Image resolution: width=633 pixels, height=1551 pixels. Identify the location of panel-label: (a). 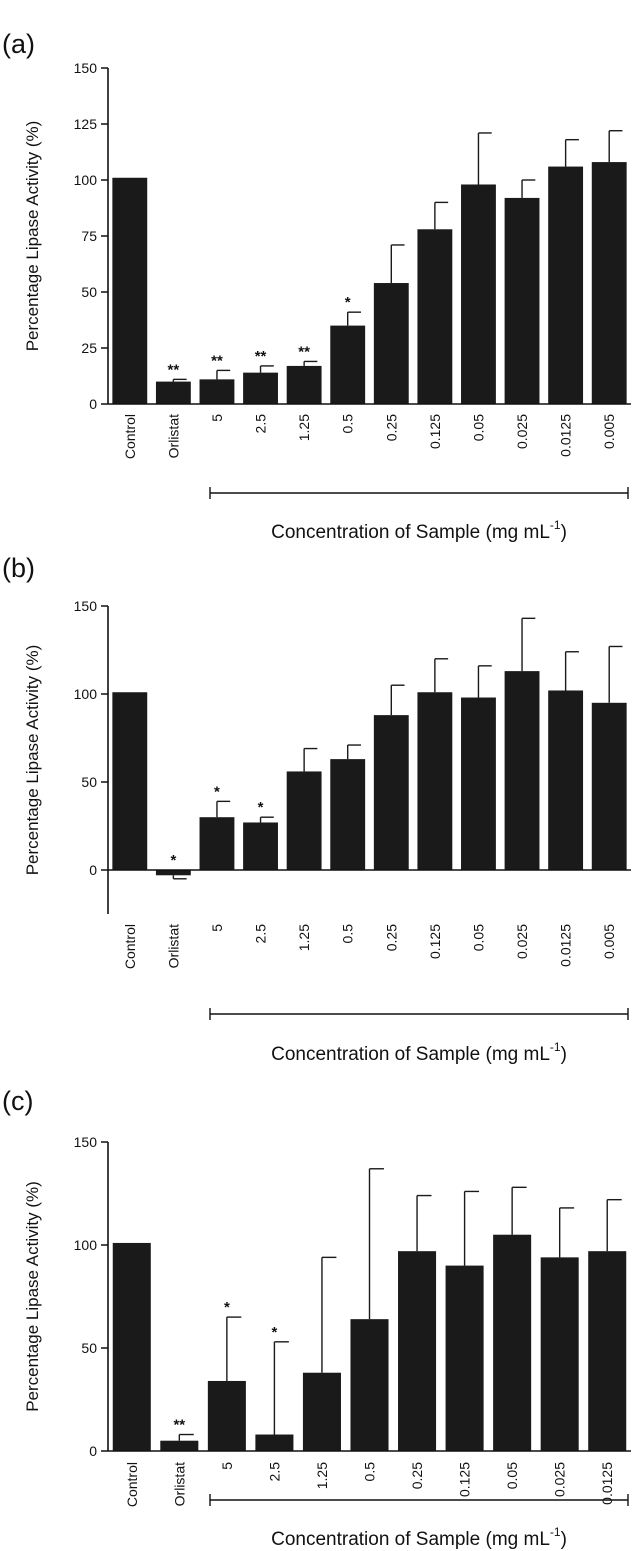
(18, 44).